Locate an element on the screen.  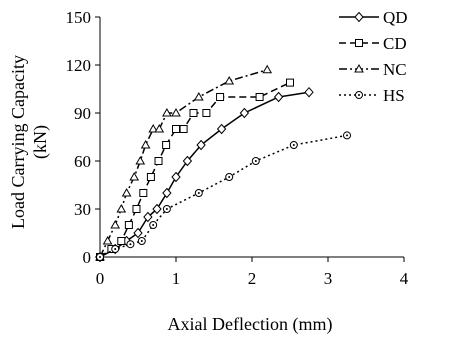
y-tick-label: 0 is located at coordinates (87, 257).